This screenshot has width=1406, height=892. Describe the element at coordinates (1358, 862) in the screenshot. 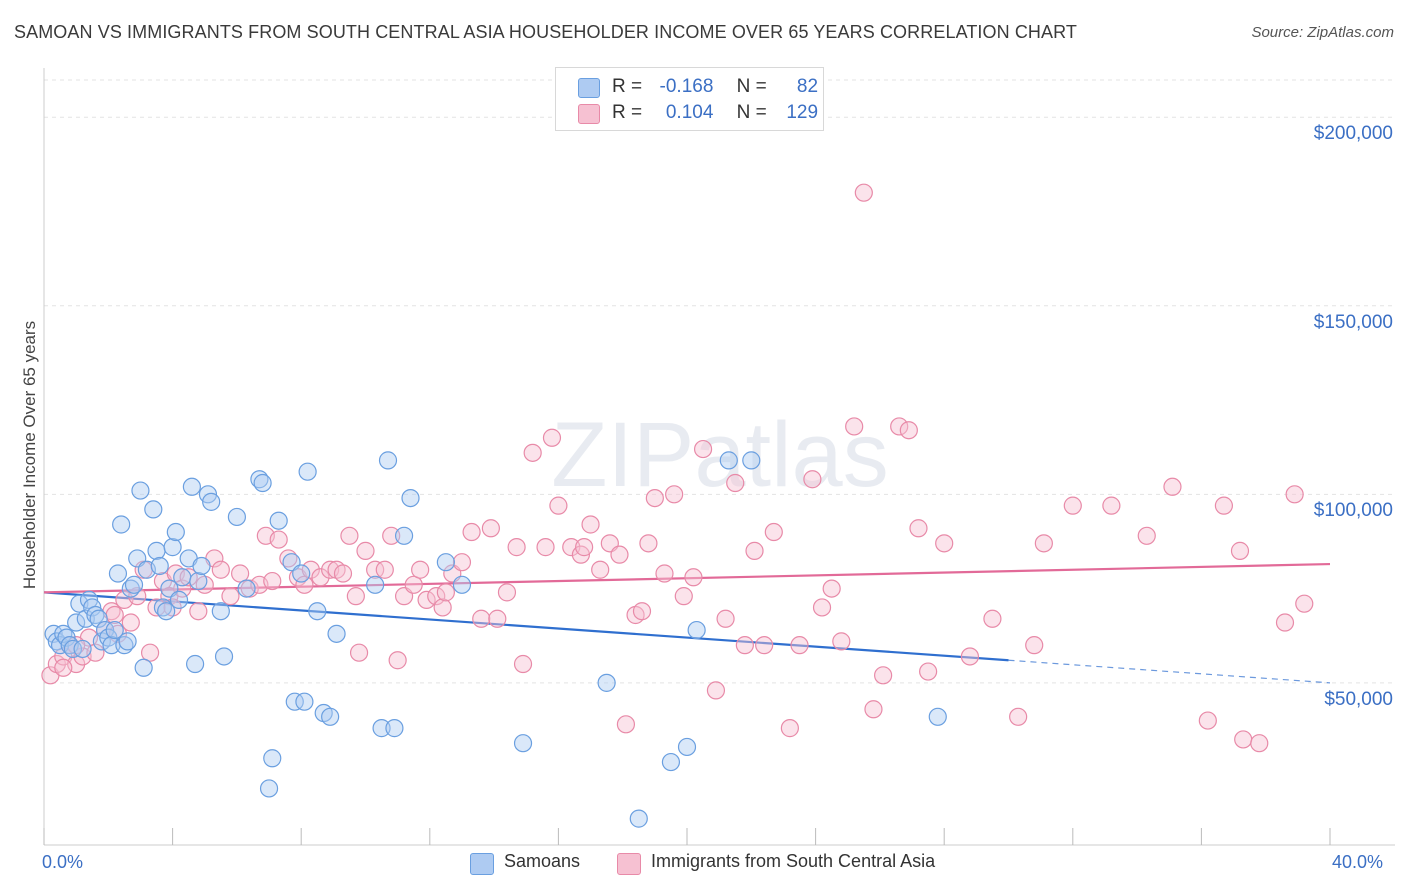

I see `x-tick-max: 40.0%` at that location.